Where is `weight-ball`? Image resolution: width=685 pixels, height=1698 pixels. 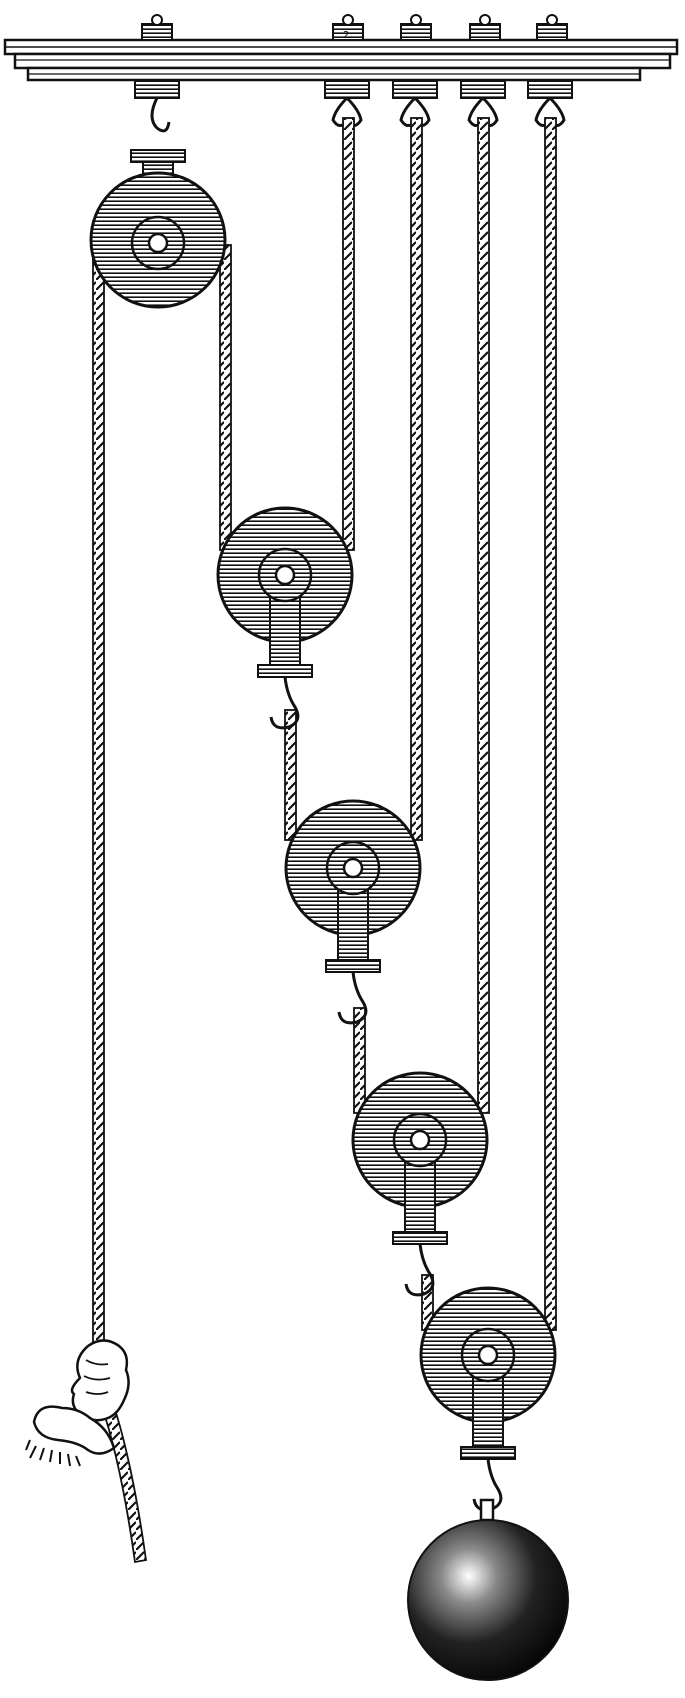 weight-ball is located at coordinates (488, 1589).